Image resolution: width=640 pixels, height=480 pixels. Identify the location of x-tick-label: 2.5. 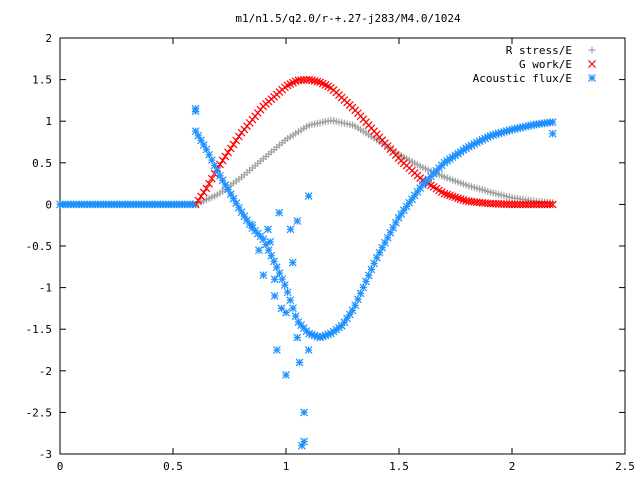
(625, 466).